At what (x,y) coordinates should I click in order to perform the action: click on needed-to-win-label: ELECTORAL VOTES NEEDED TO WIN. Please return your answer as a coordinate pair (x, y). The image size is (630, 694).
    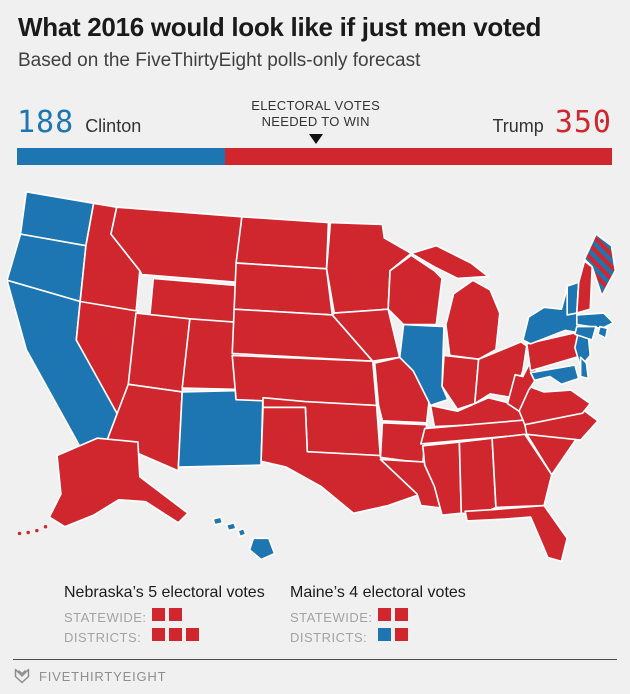
    Looking at the image, I should click on (316, 114).